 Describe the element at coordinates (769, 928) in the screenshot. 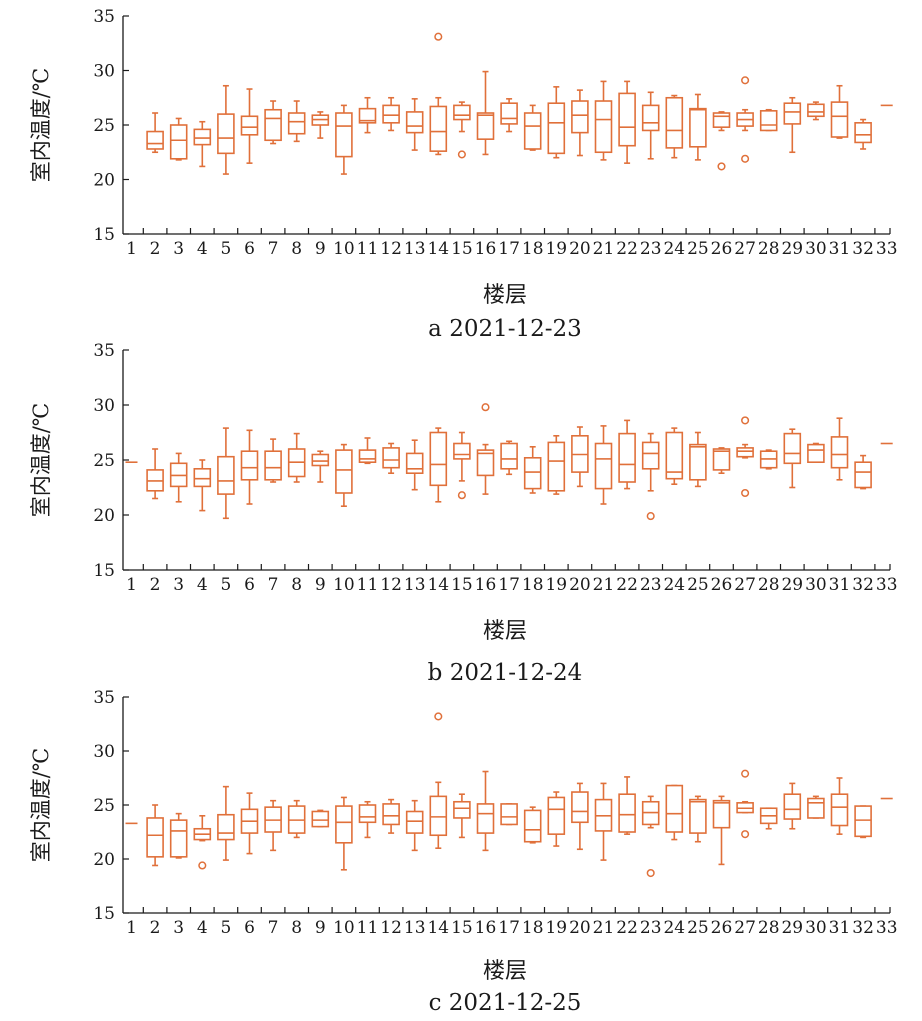

I see `x-tick-label: 28` at that location.